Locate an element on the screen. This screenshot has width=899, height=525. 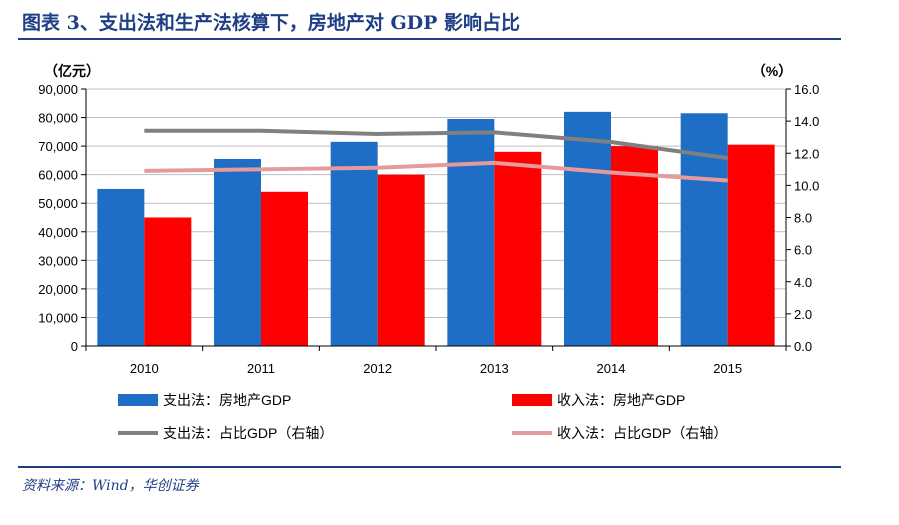
y-tick-label-right: 2.0 is located at coordinates (803, 314).